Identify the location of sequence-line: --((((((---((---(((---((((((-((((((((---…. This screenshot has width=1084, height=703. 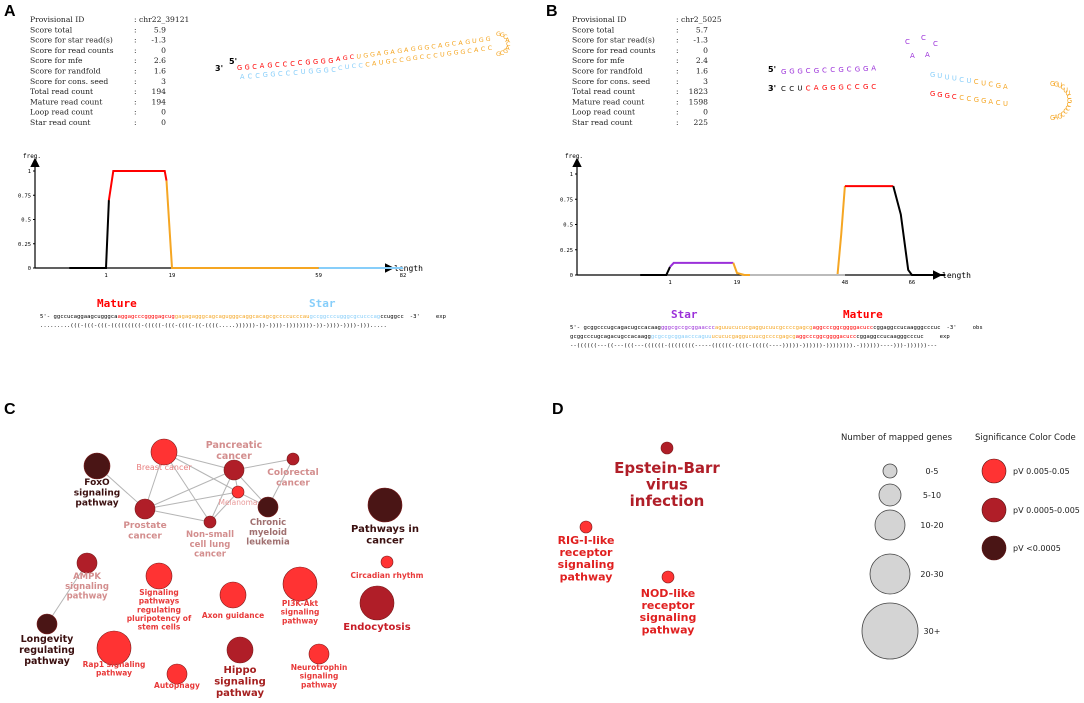
(753, 346).